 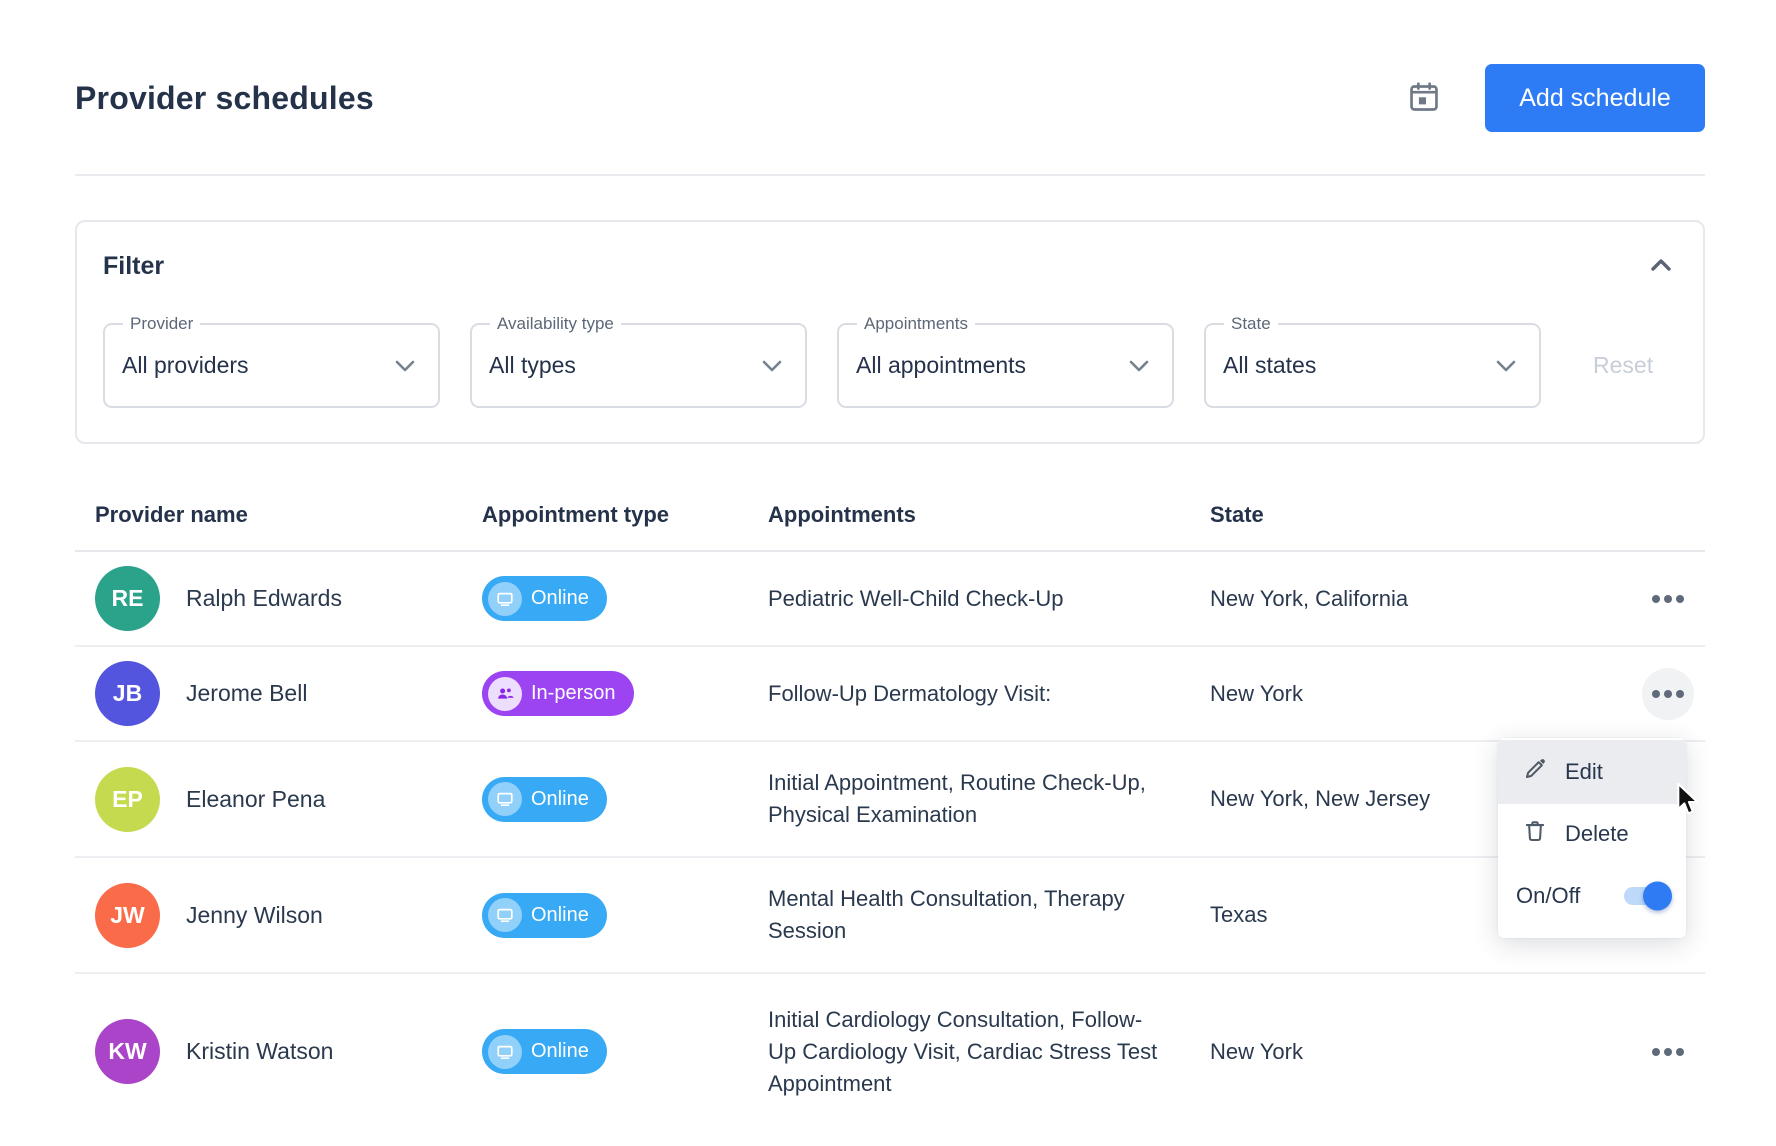 I want to click on appointments-cell: Pediatric Well-Child Check-Up, so click(x=916, y=598).